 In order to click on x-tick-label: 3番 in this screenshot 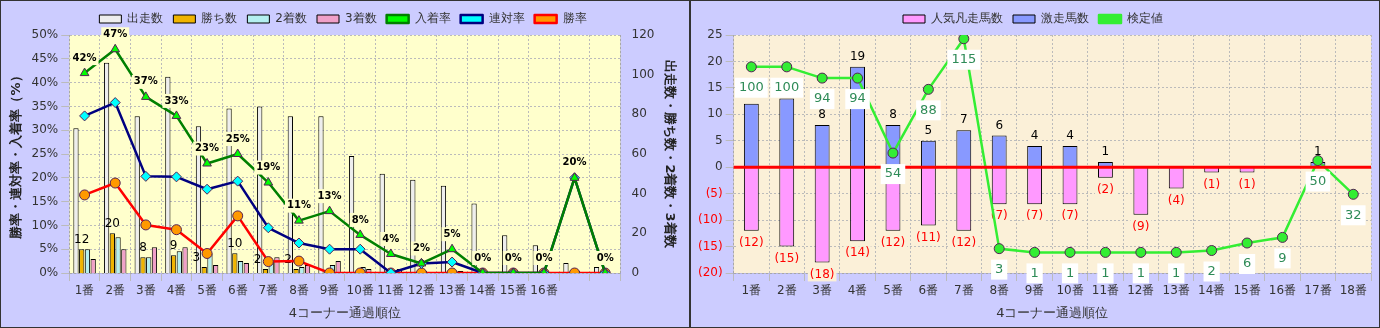, I will do `click(146, 290)`.